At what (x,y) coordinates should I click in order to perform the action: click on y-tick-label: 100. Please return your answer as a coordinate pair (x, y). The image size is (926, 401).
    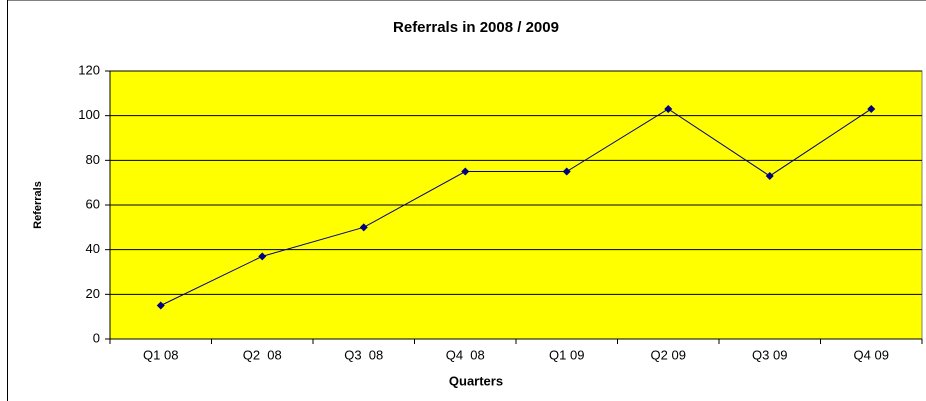
    Looking at the image, I should click on (89, 114).